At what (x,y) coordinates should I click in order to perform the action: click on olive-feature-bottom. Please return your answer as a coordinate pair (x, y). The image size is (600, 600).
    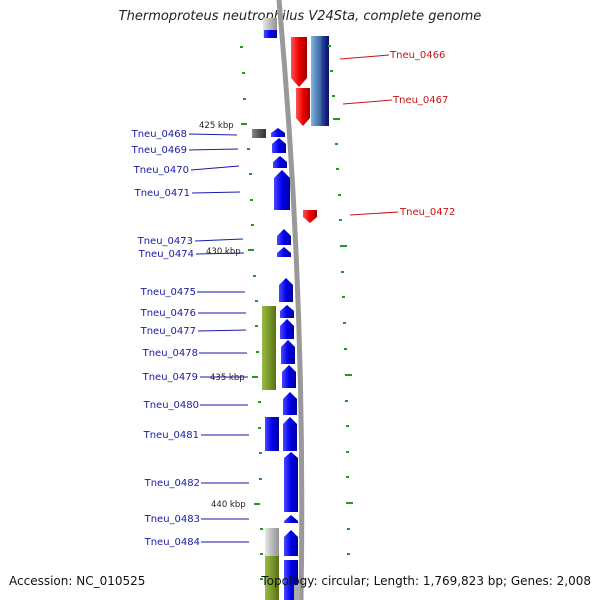
    Looking at the image, I should click on (272, 578).